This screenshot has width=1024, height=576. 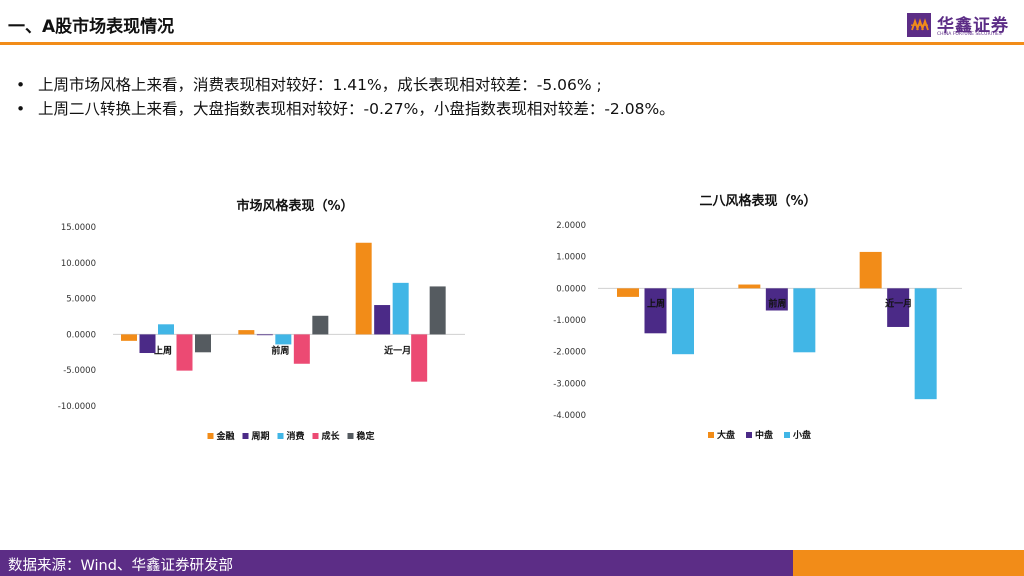 I want to click on bar-消费-近一月, so click(x=400, y=308).